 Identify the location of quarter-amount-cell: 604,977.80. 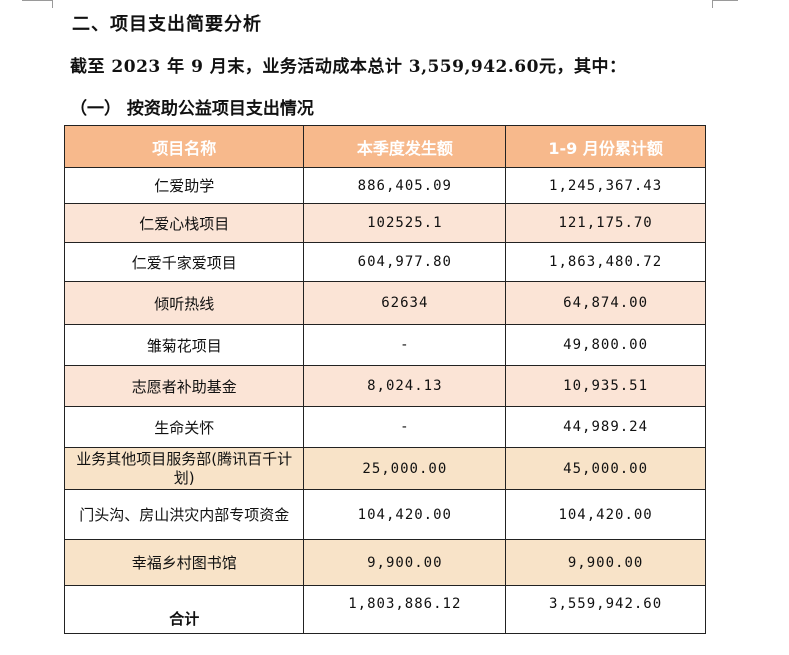
(405, 262).